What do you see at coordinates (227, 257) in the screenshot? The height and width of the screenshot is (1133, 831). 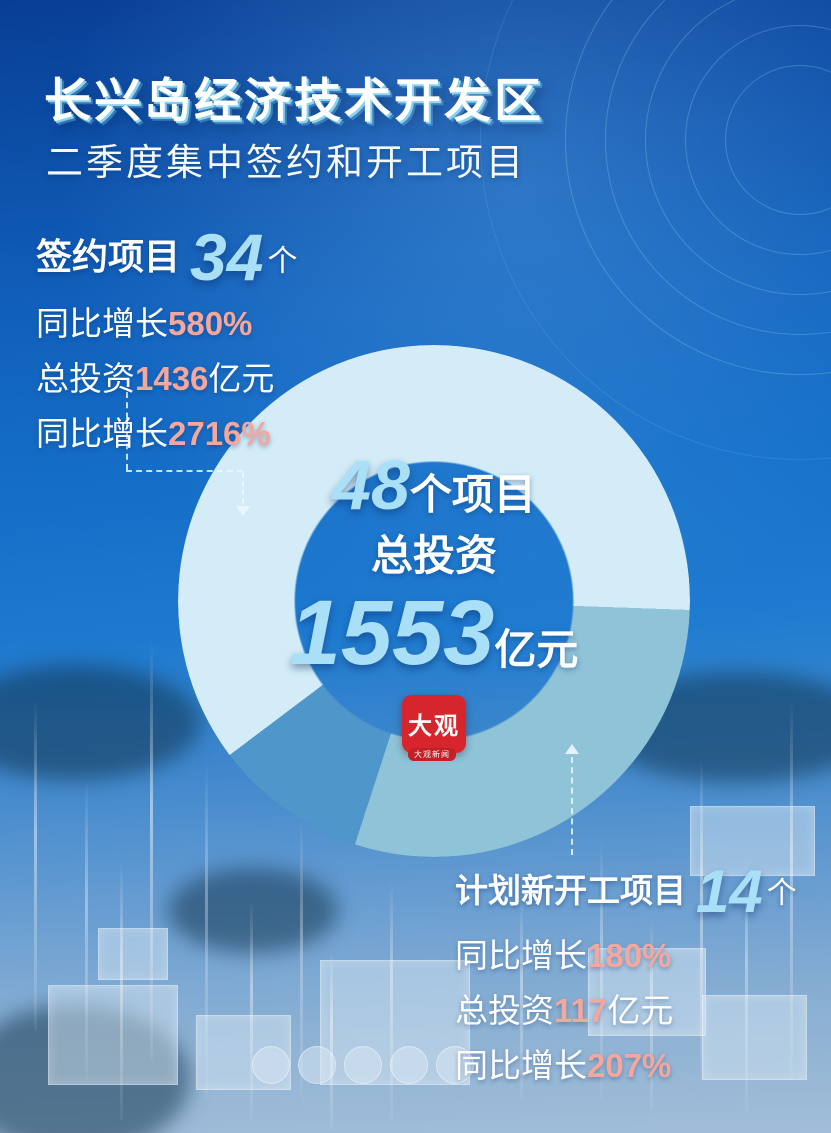 I see `signed-projects-count: 34` at bounding box center [227, 257].